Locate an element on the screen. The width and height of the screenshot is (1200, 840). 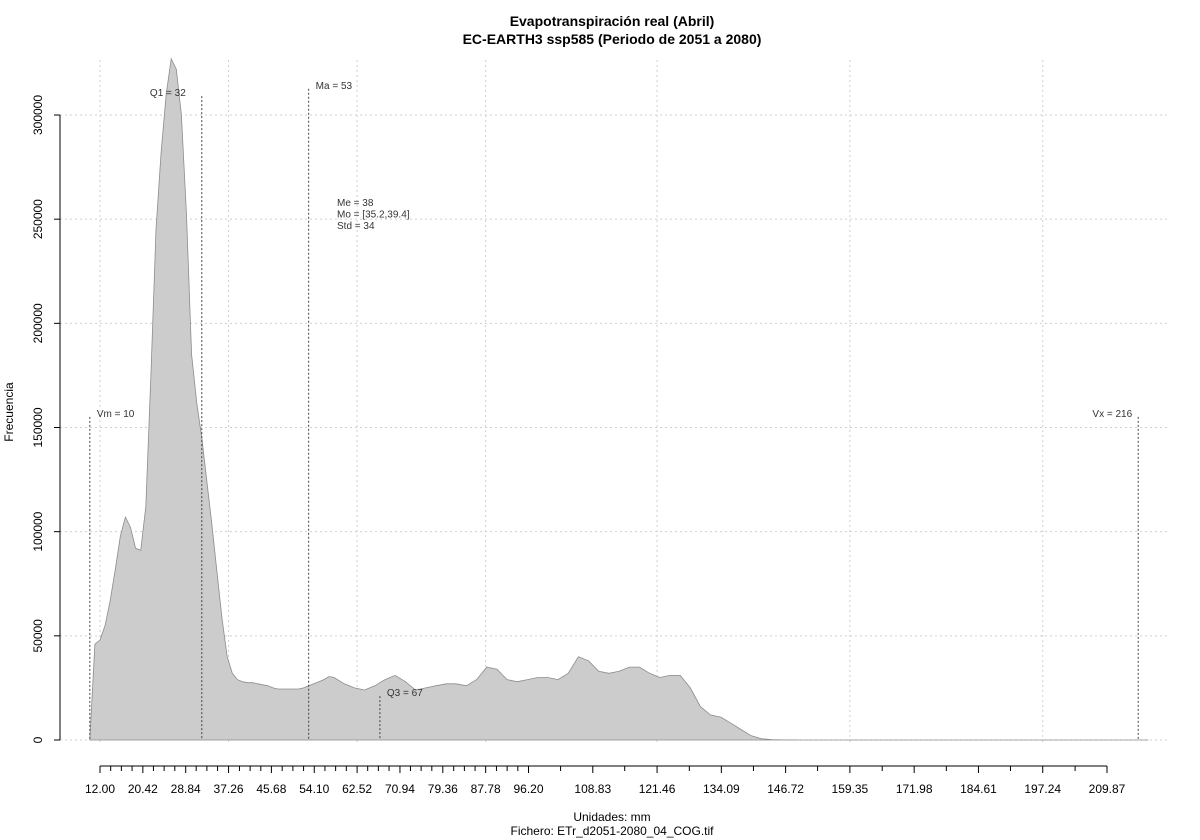
reference-line-label: Q1 = 32 is located at coordinates (168, 93).